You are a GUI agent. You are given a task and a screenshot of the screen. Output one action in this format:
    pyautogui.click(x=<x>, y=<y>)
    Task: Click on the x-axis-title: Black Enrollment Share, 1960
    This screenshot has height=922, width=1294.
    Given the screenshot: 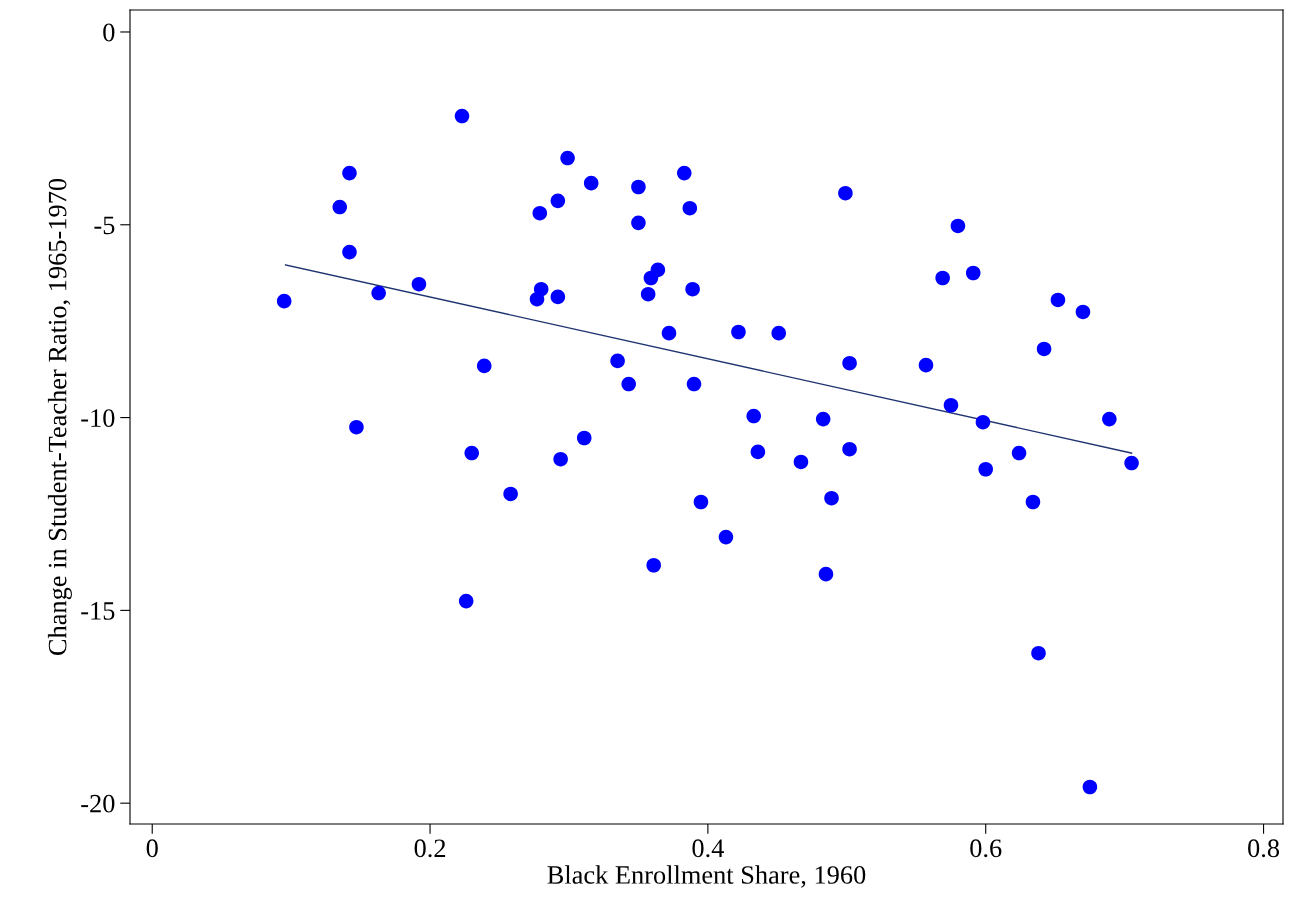 What is the action you would take?
    pyautogui.click(x=706, y=876)
    